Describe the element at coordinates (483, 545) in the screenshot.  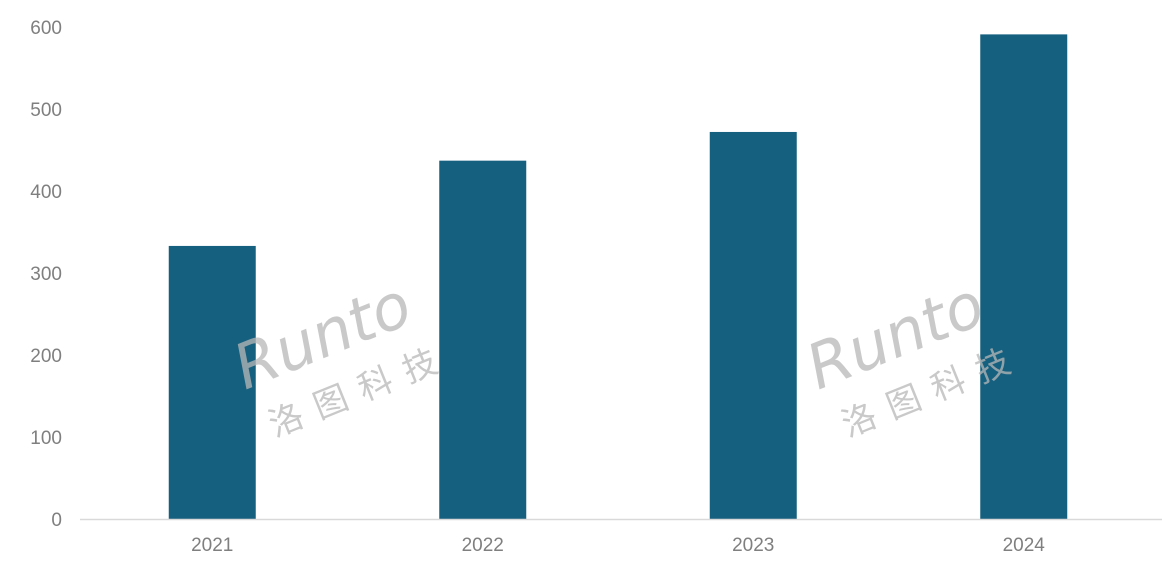
I see `x-tick-label: 2022` at that location.